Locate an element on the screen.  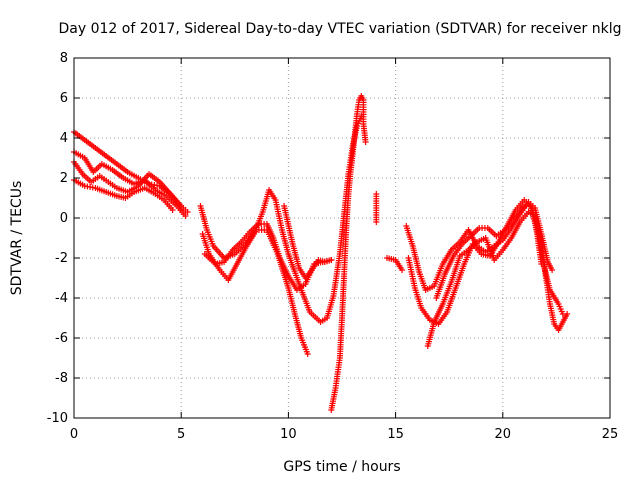
y-tick-label: -8 is located at coordinates (61, 378).